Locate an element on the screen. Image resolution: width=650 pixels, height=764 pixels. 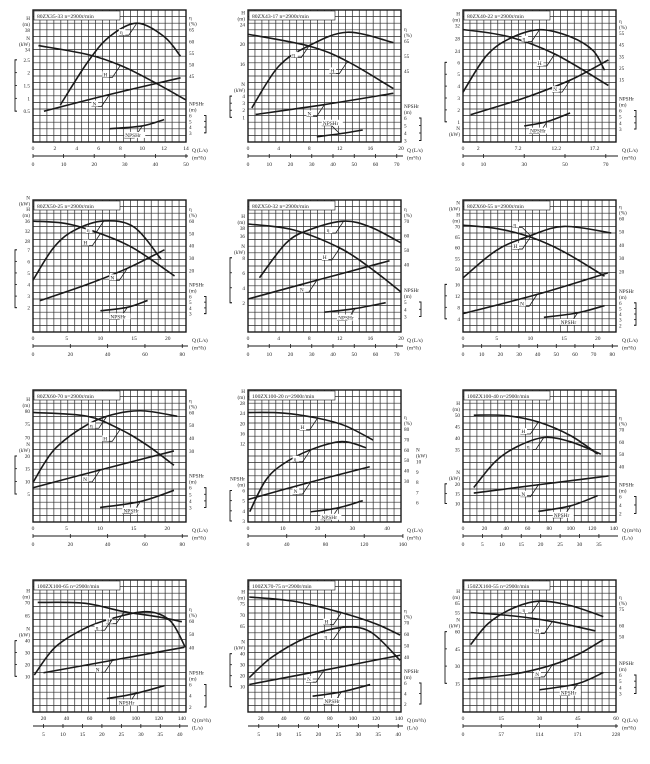
H-tick-label: 24 is located at coordinates (243, 414).